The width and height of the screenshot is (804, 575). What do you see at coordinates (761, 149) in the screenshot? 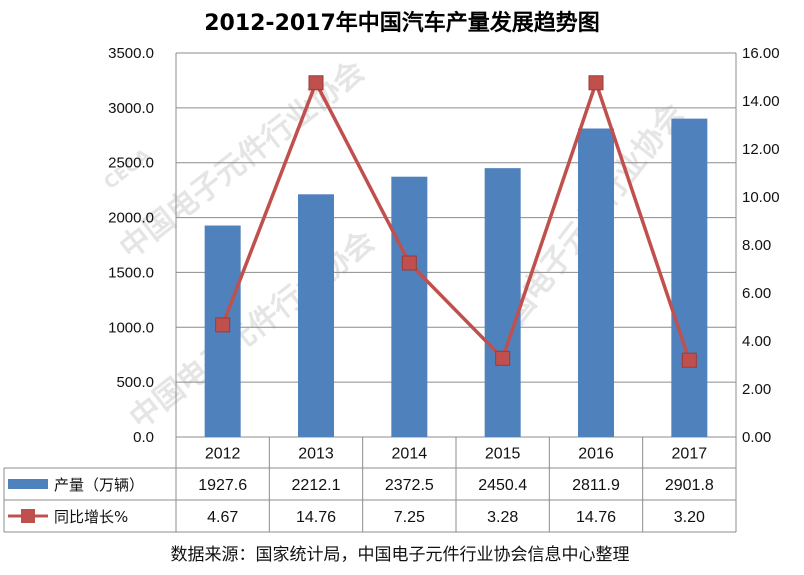
I see `right-tick-label: 12.00` at bounding box center [761, 149].